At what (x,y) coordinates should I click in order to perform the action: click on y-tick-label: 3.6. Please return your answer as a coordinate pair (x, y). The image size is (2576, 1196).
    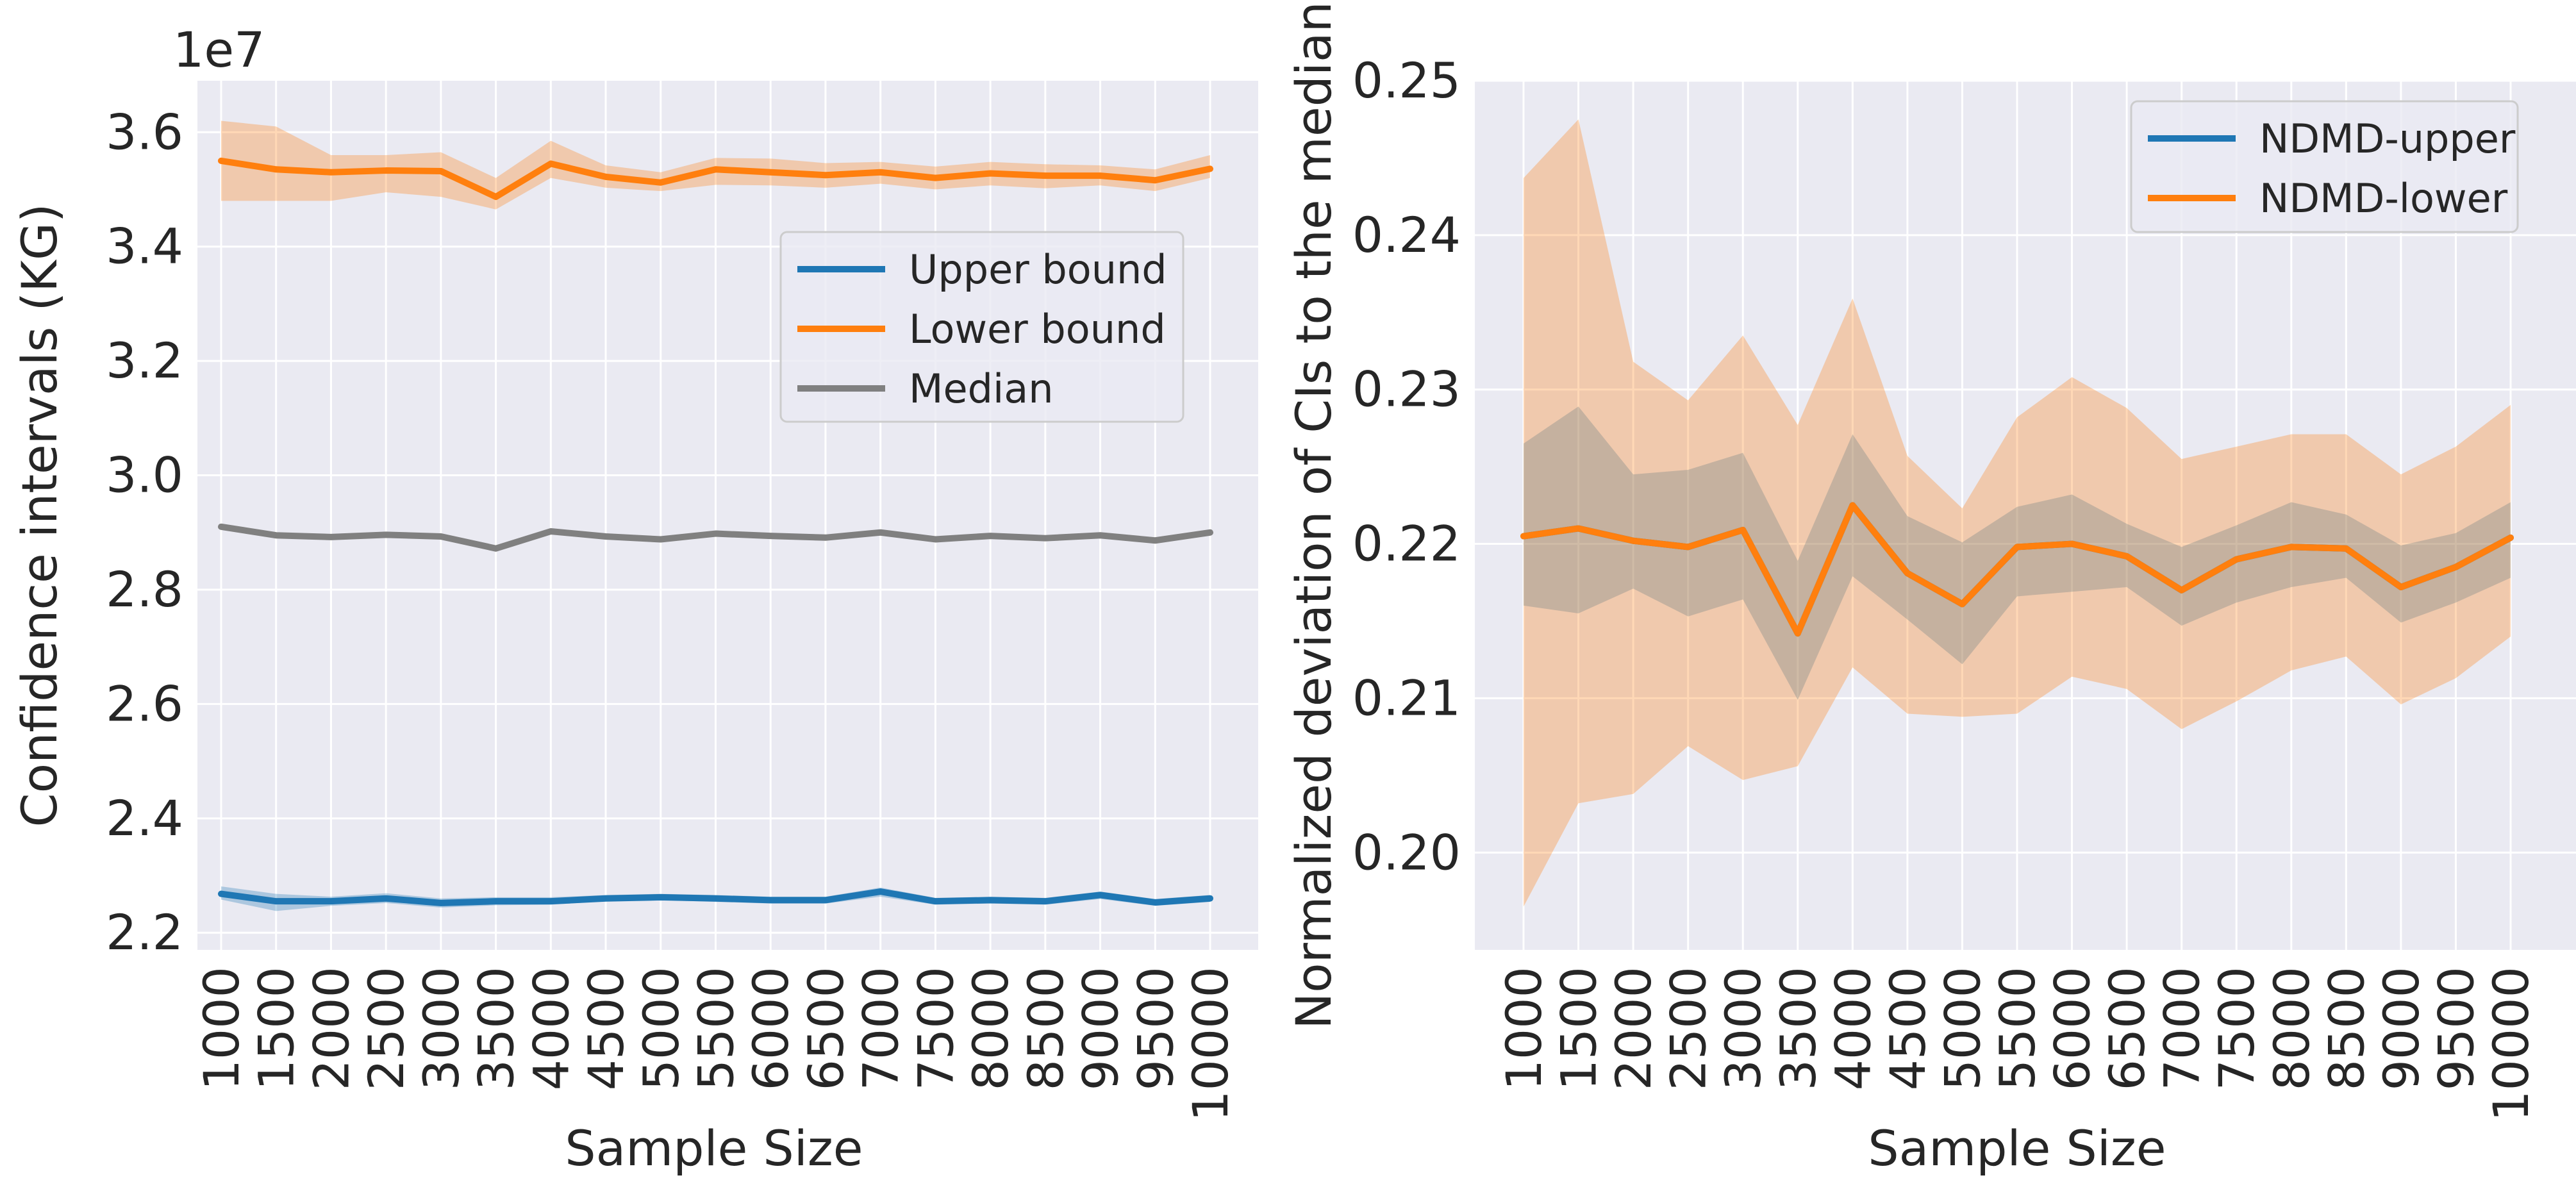
    Looking at the image, I should click on (145, 131).